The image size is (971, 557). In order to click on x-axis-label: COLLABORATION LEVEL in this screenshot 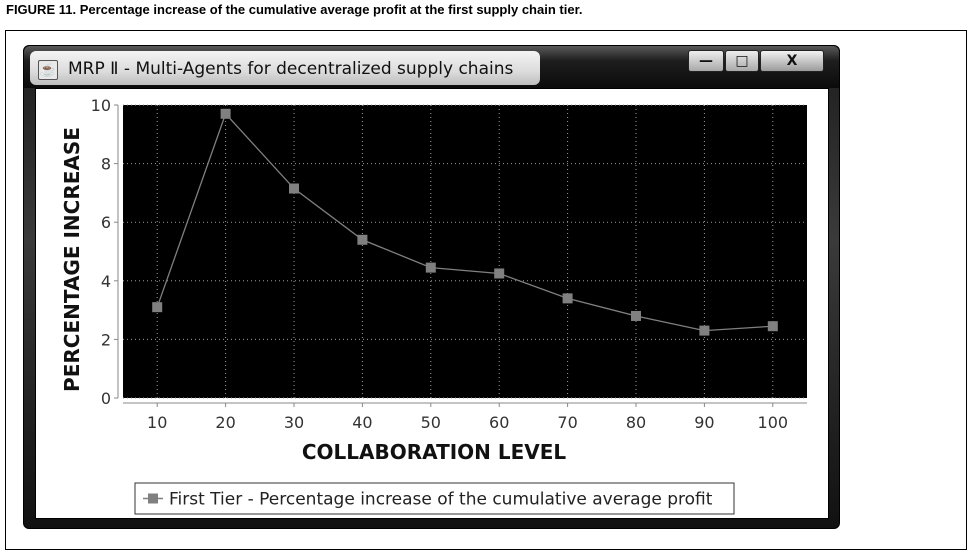, I will do `click(434, 452)`.